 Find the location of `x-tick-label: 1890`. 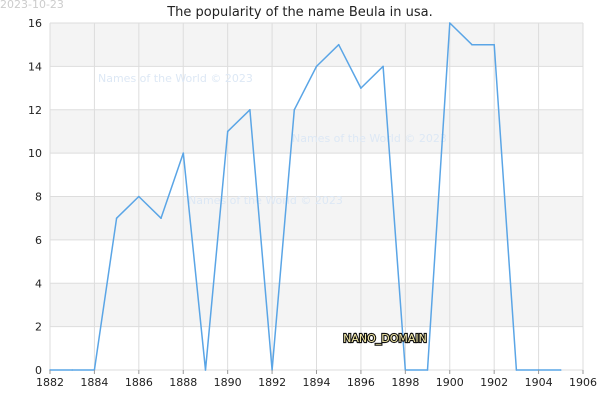

x-tick-label: 1890 is located at coordinates (228, 382).